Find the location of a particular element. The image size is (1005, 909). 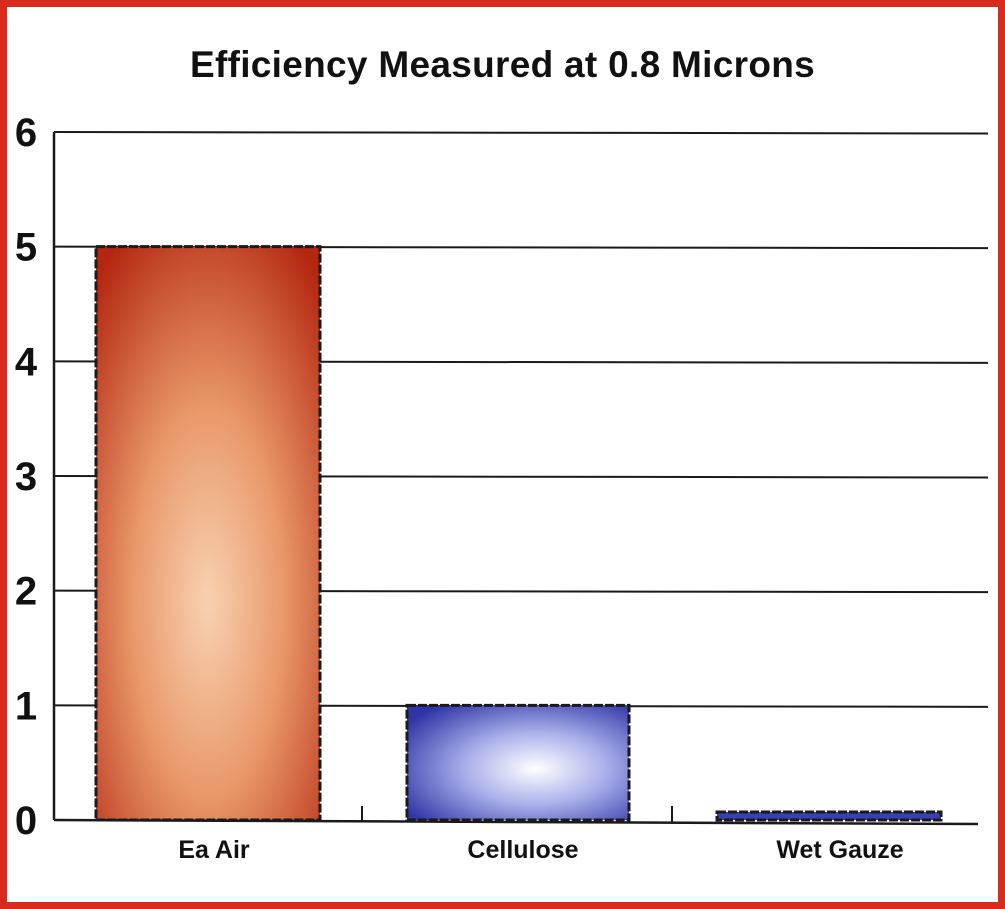

x-axis-line is located at coordinates (516, 822).